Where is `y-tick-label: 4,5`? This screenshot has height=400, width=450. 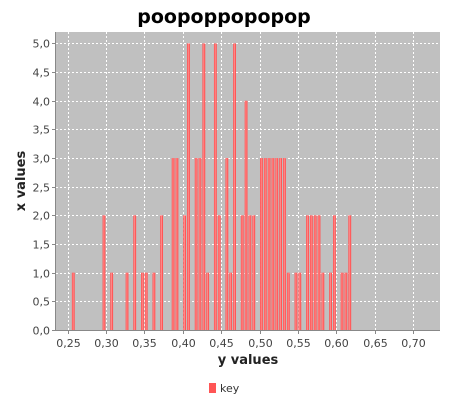
y-tick-label: 4,5 is located at coordinates (42, 73).